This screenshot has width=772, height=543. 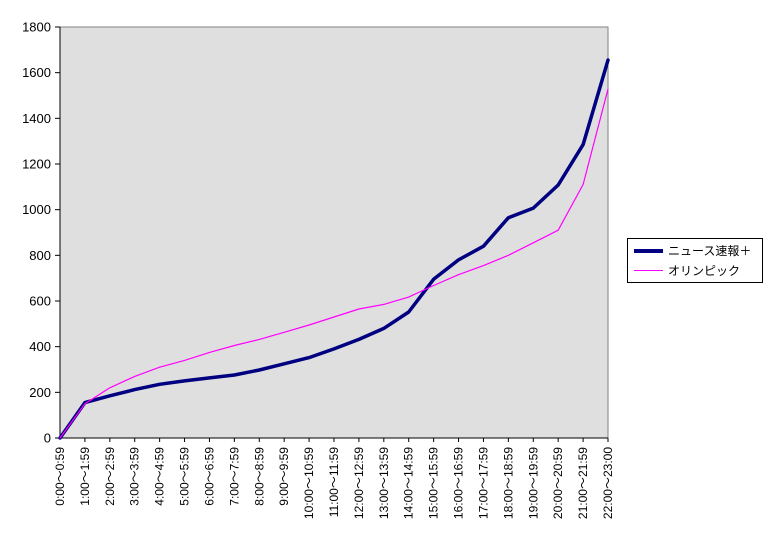 What do you see at coordinates (60, 476) in the screenshot?
I see `x-axis-label: 0:00～0:59` at bounding box center [60, 476].